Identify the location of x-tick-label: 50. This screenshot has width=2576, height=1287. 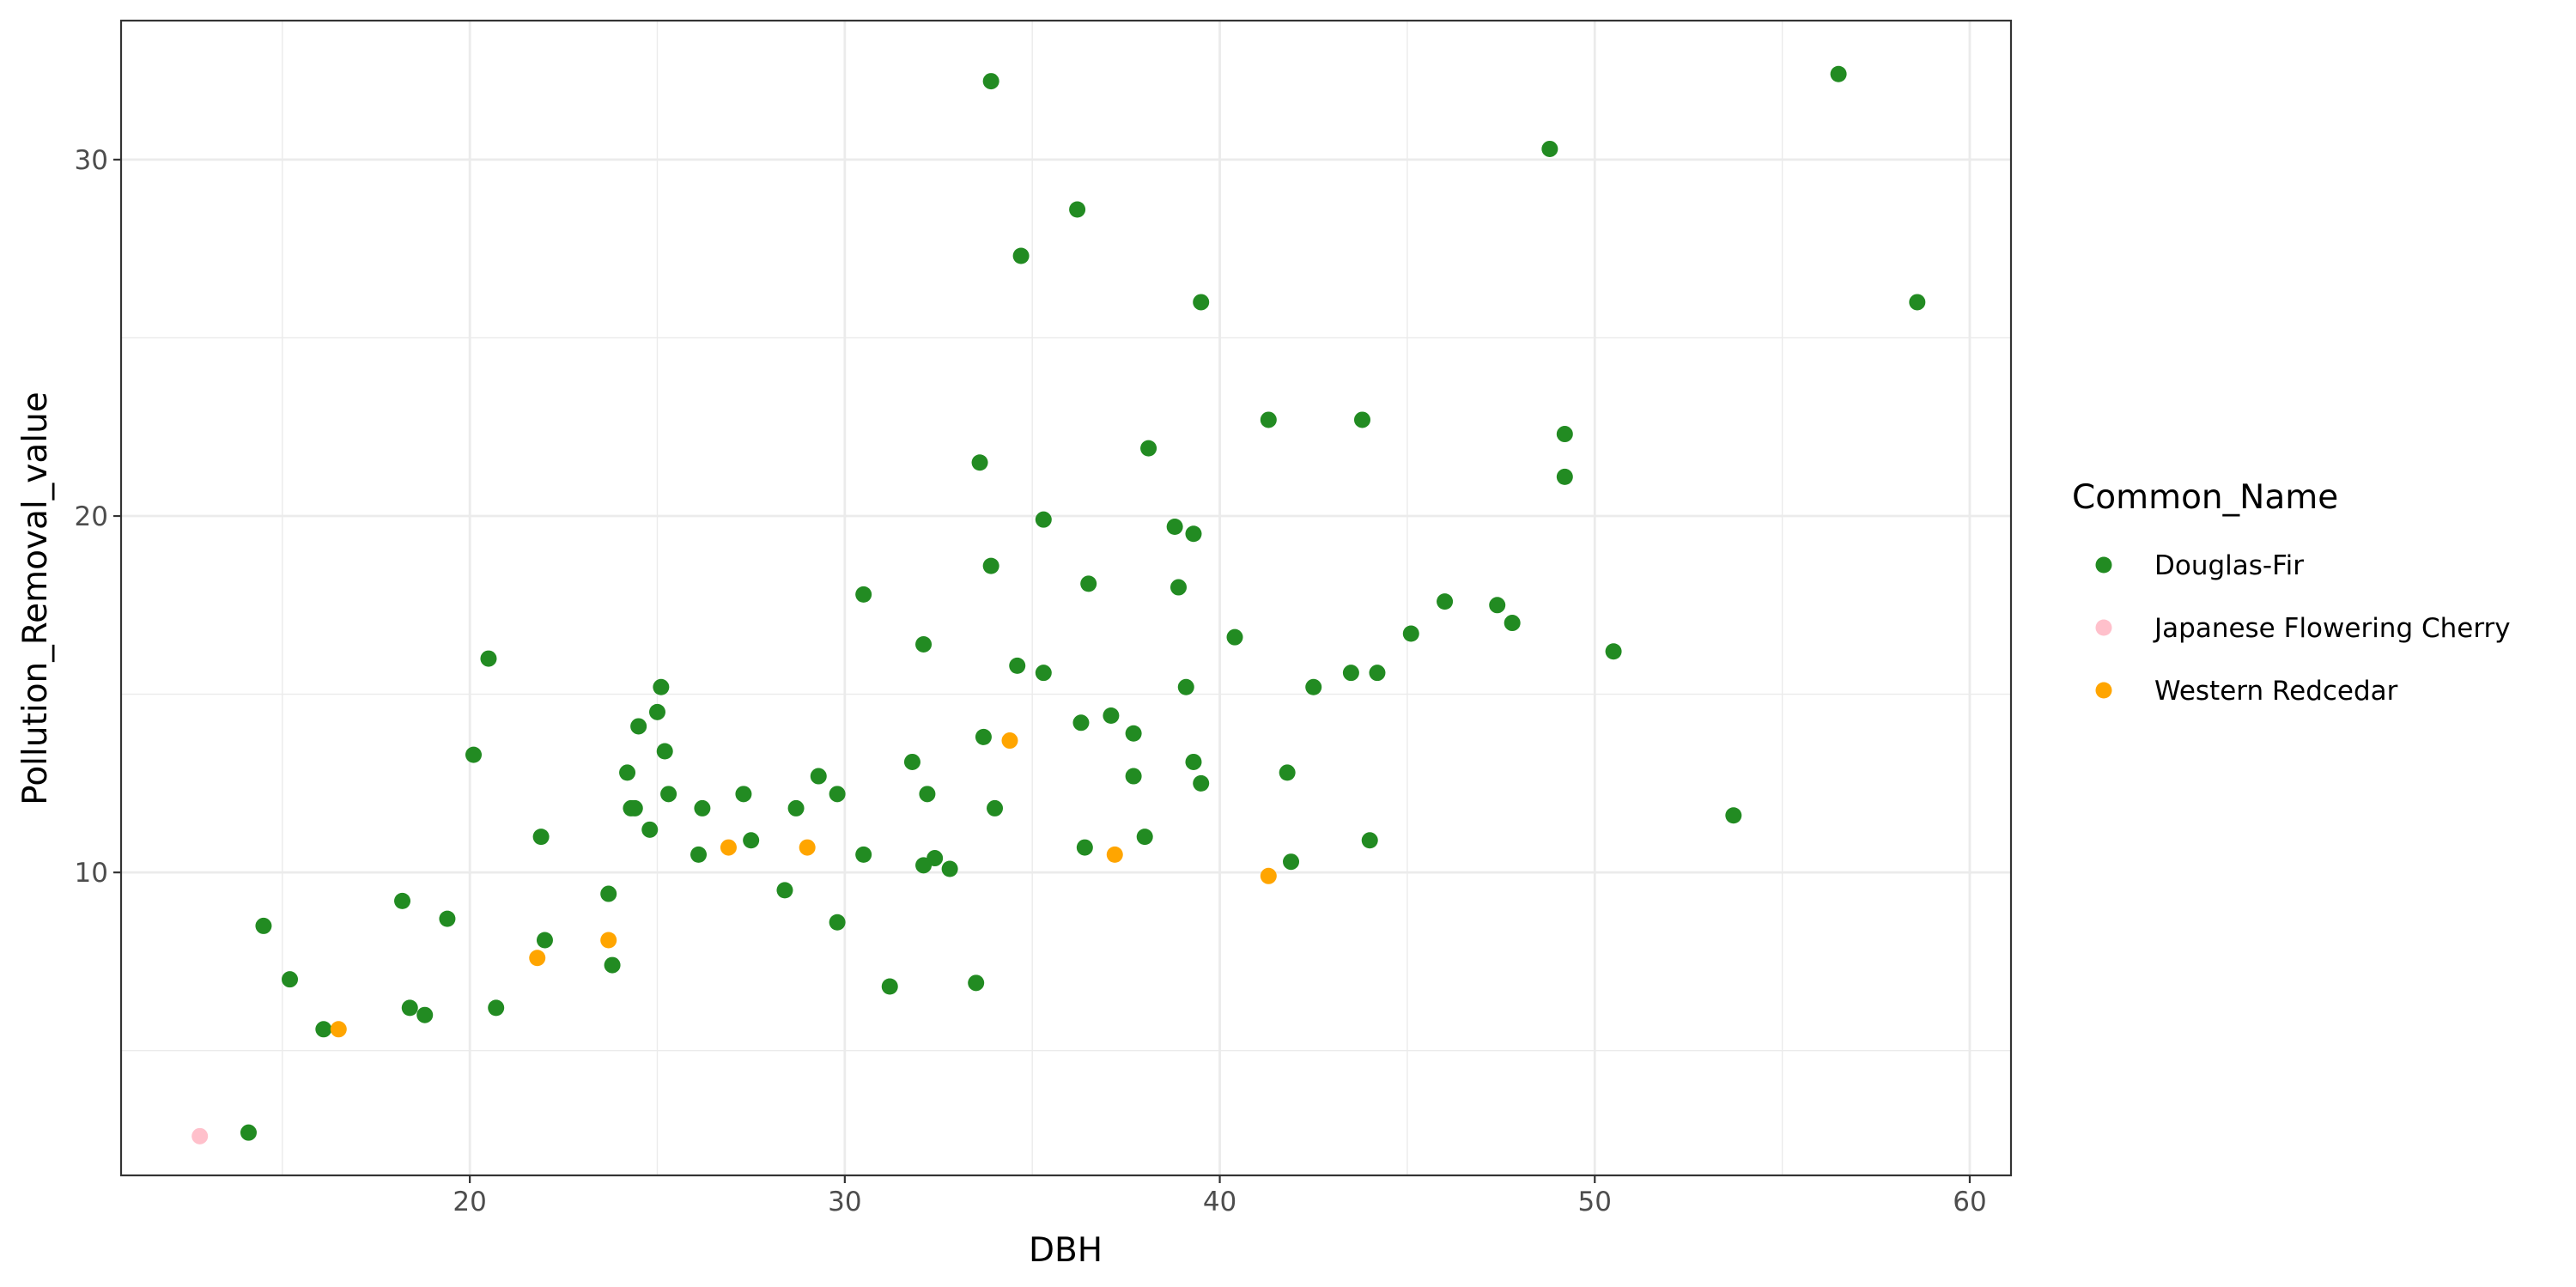
(1595, 1202).